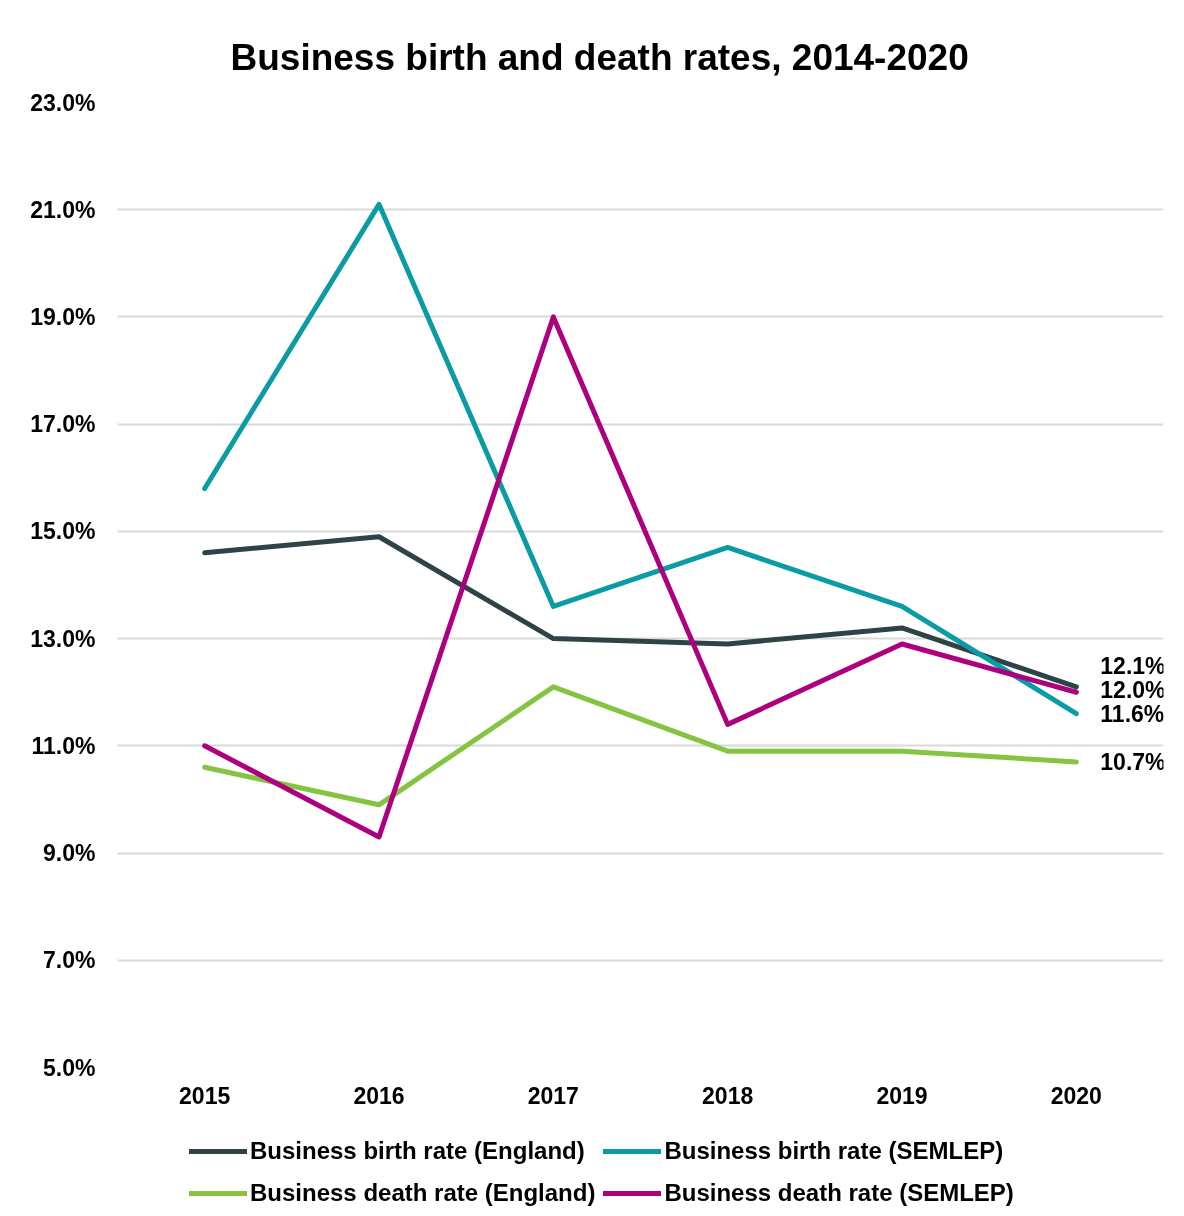 The width and height of the screenshot is (1184, 1216). I want to click on y-tick-label: 15.0%, so click(63, 531).